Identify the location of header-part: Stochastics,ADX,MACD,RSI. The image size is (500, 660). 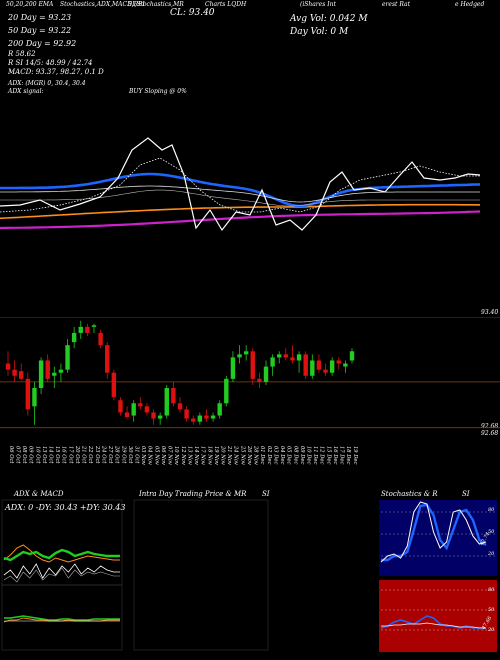
(102, 4).